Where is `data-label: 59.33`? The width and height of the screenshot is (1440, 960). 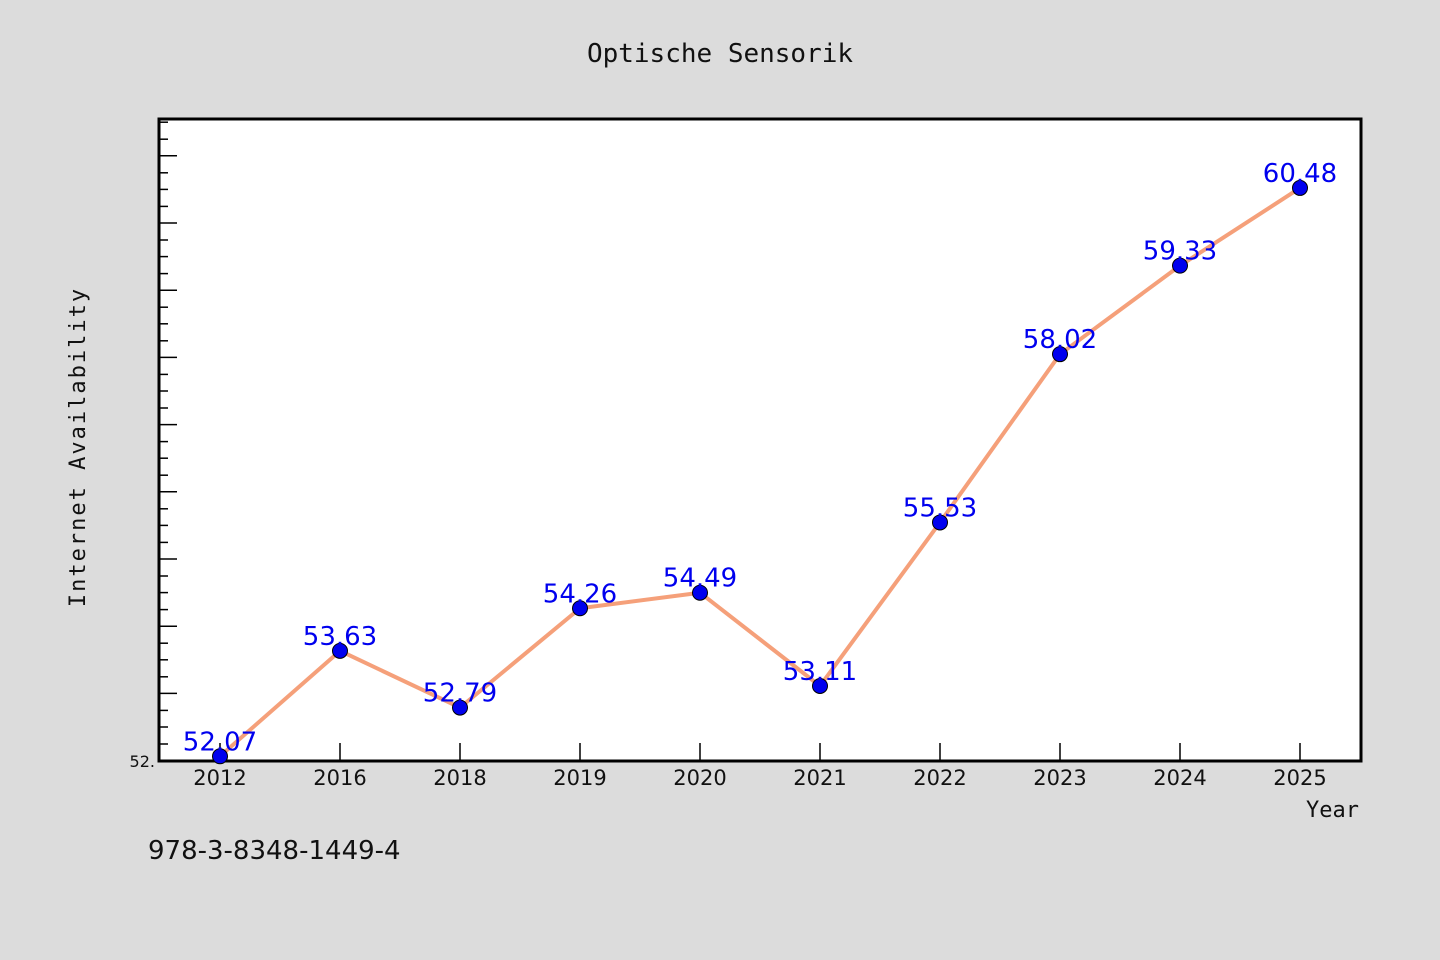 data-label: 59.33 is located at coordinates (1180, 252).